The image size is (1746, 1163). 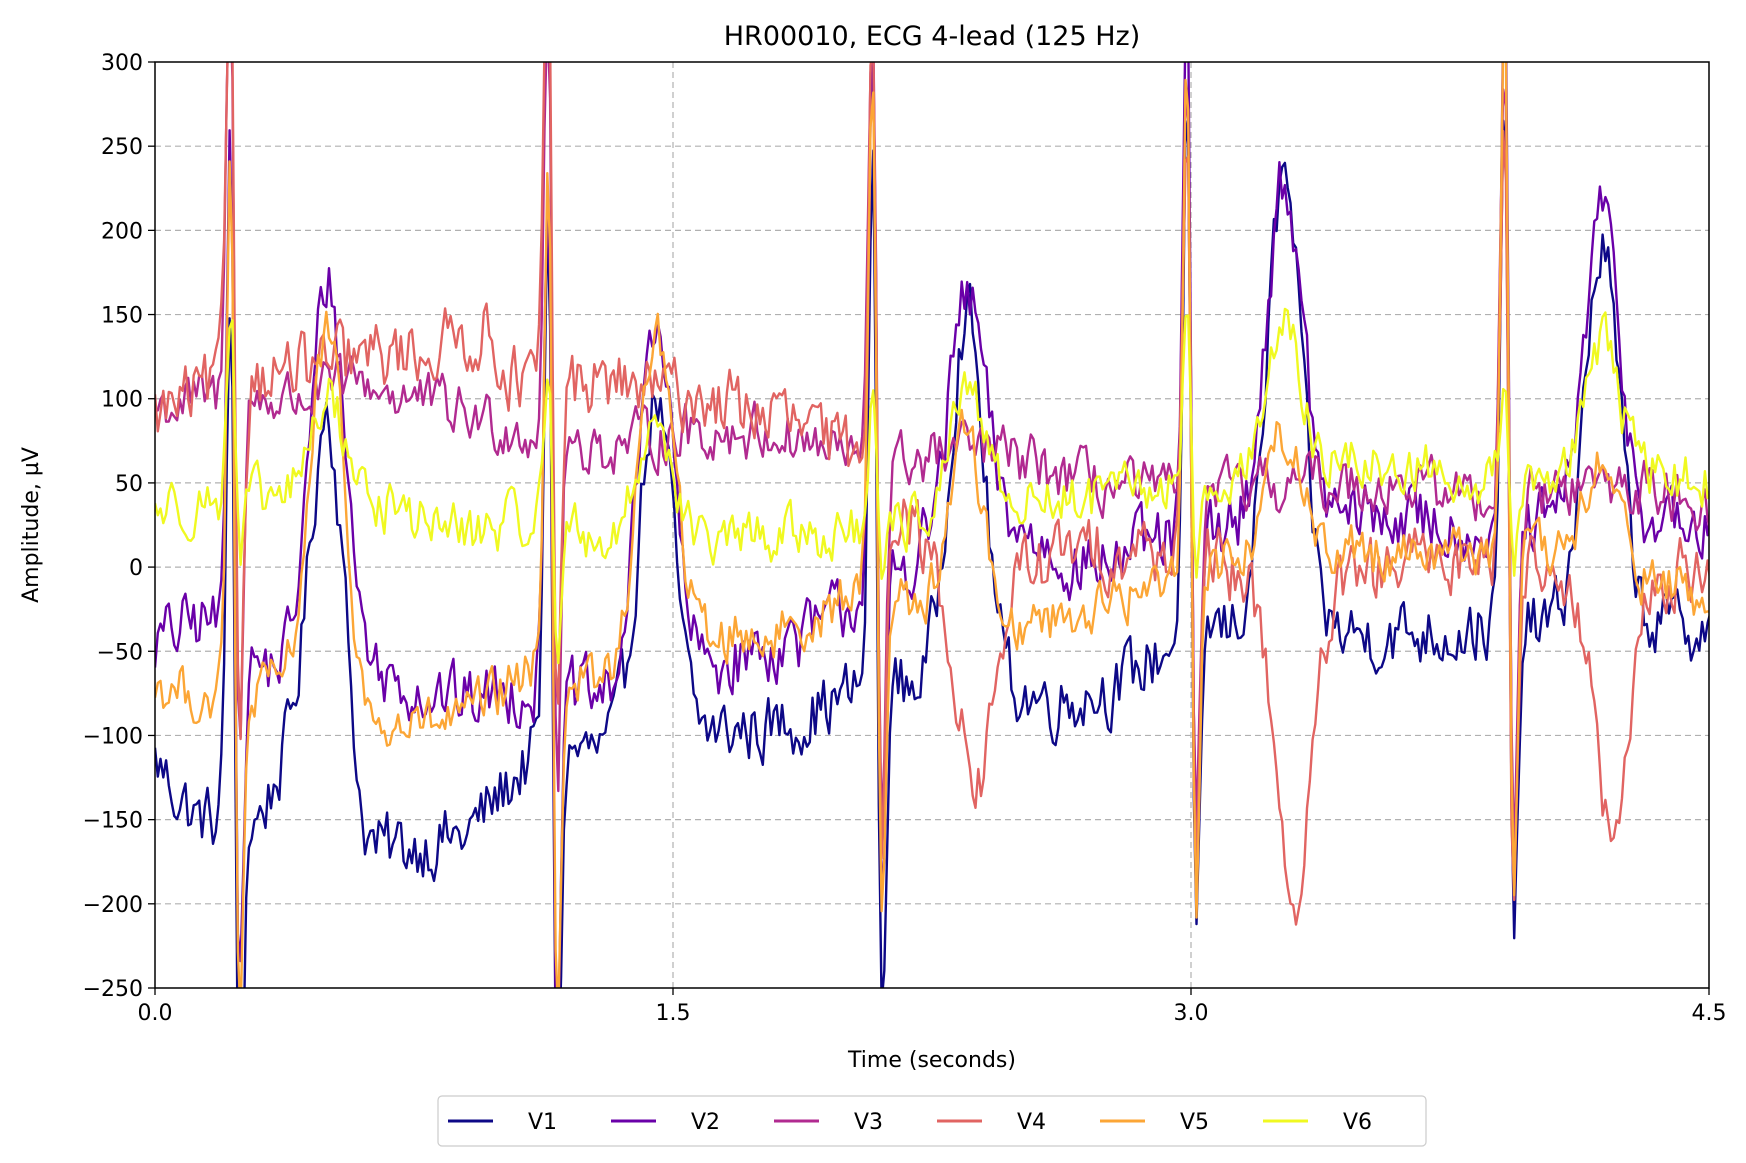 I want to click on x-axis-label: Time (seconds), so click(x=931, y=1060).